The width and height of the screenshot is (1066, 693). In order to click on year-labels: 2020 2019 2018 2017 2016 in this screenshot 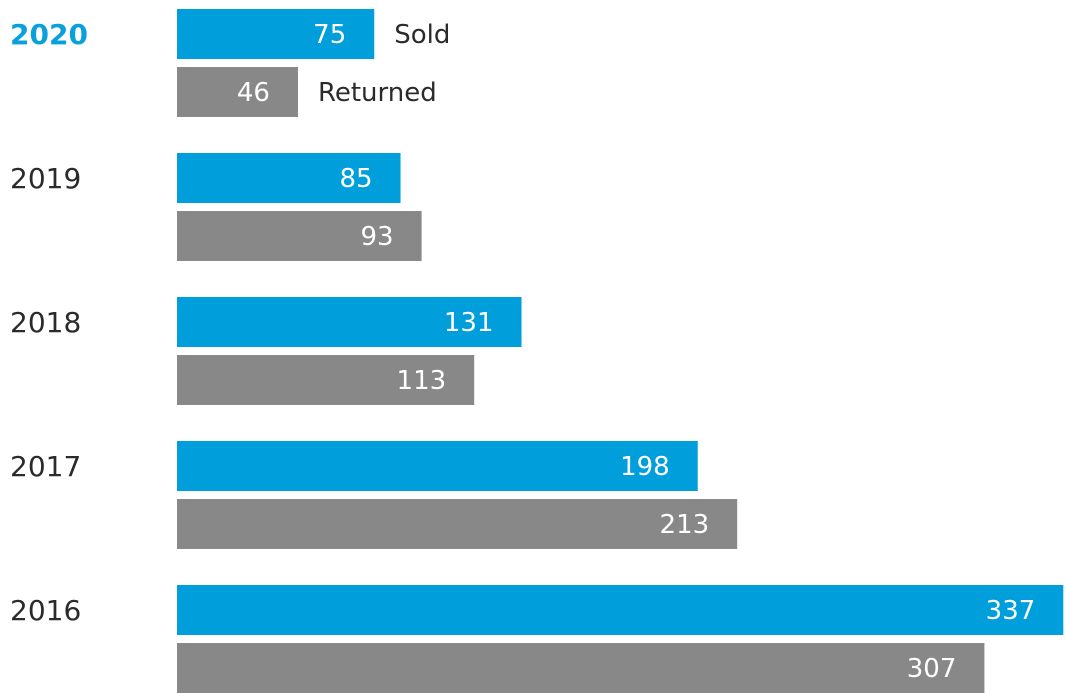, I will do `click(49, 322)`.